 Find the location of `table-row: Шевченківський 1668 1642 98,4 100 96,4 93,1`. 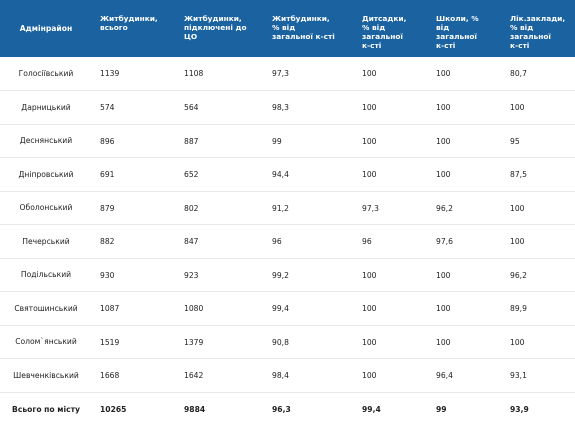

table-row: Шевченківський 1668 1642 98,4 100 96,4 93,1 is located at coordinates (287, 375).